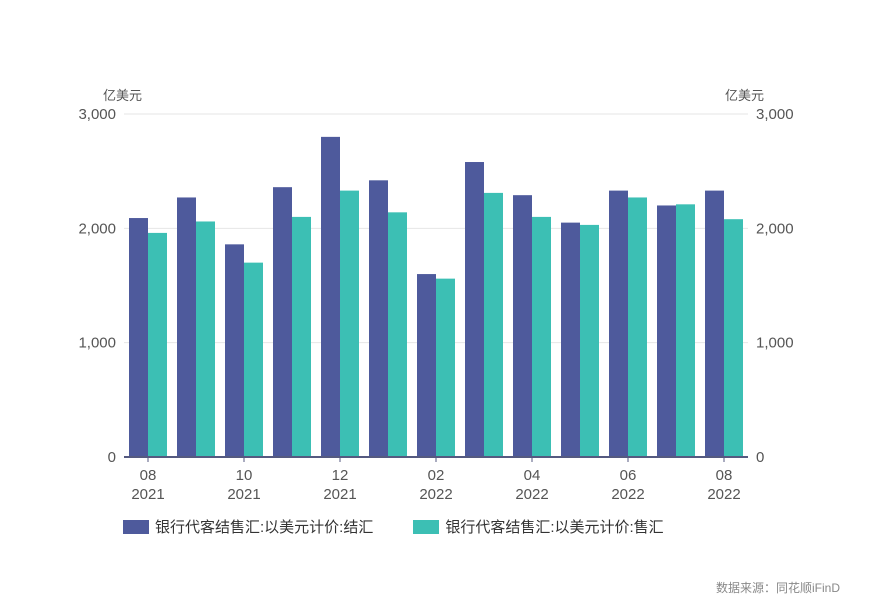 This screenshot has height=601, width=872. I want to click on legend-item-settlement: 银行代客结售汇:以美元计价:结汇, so click(248, 526).